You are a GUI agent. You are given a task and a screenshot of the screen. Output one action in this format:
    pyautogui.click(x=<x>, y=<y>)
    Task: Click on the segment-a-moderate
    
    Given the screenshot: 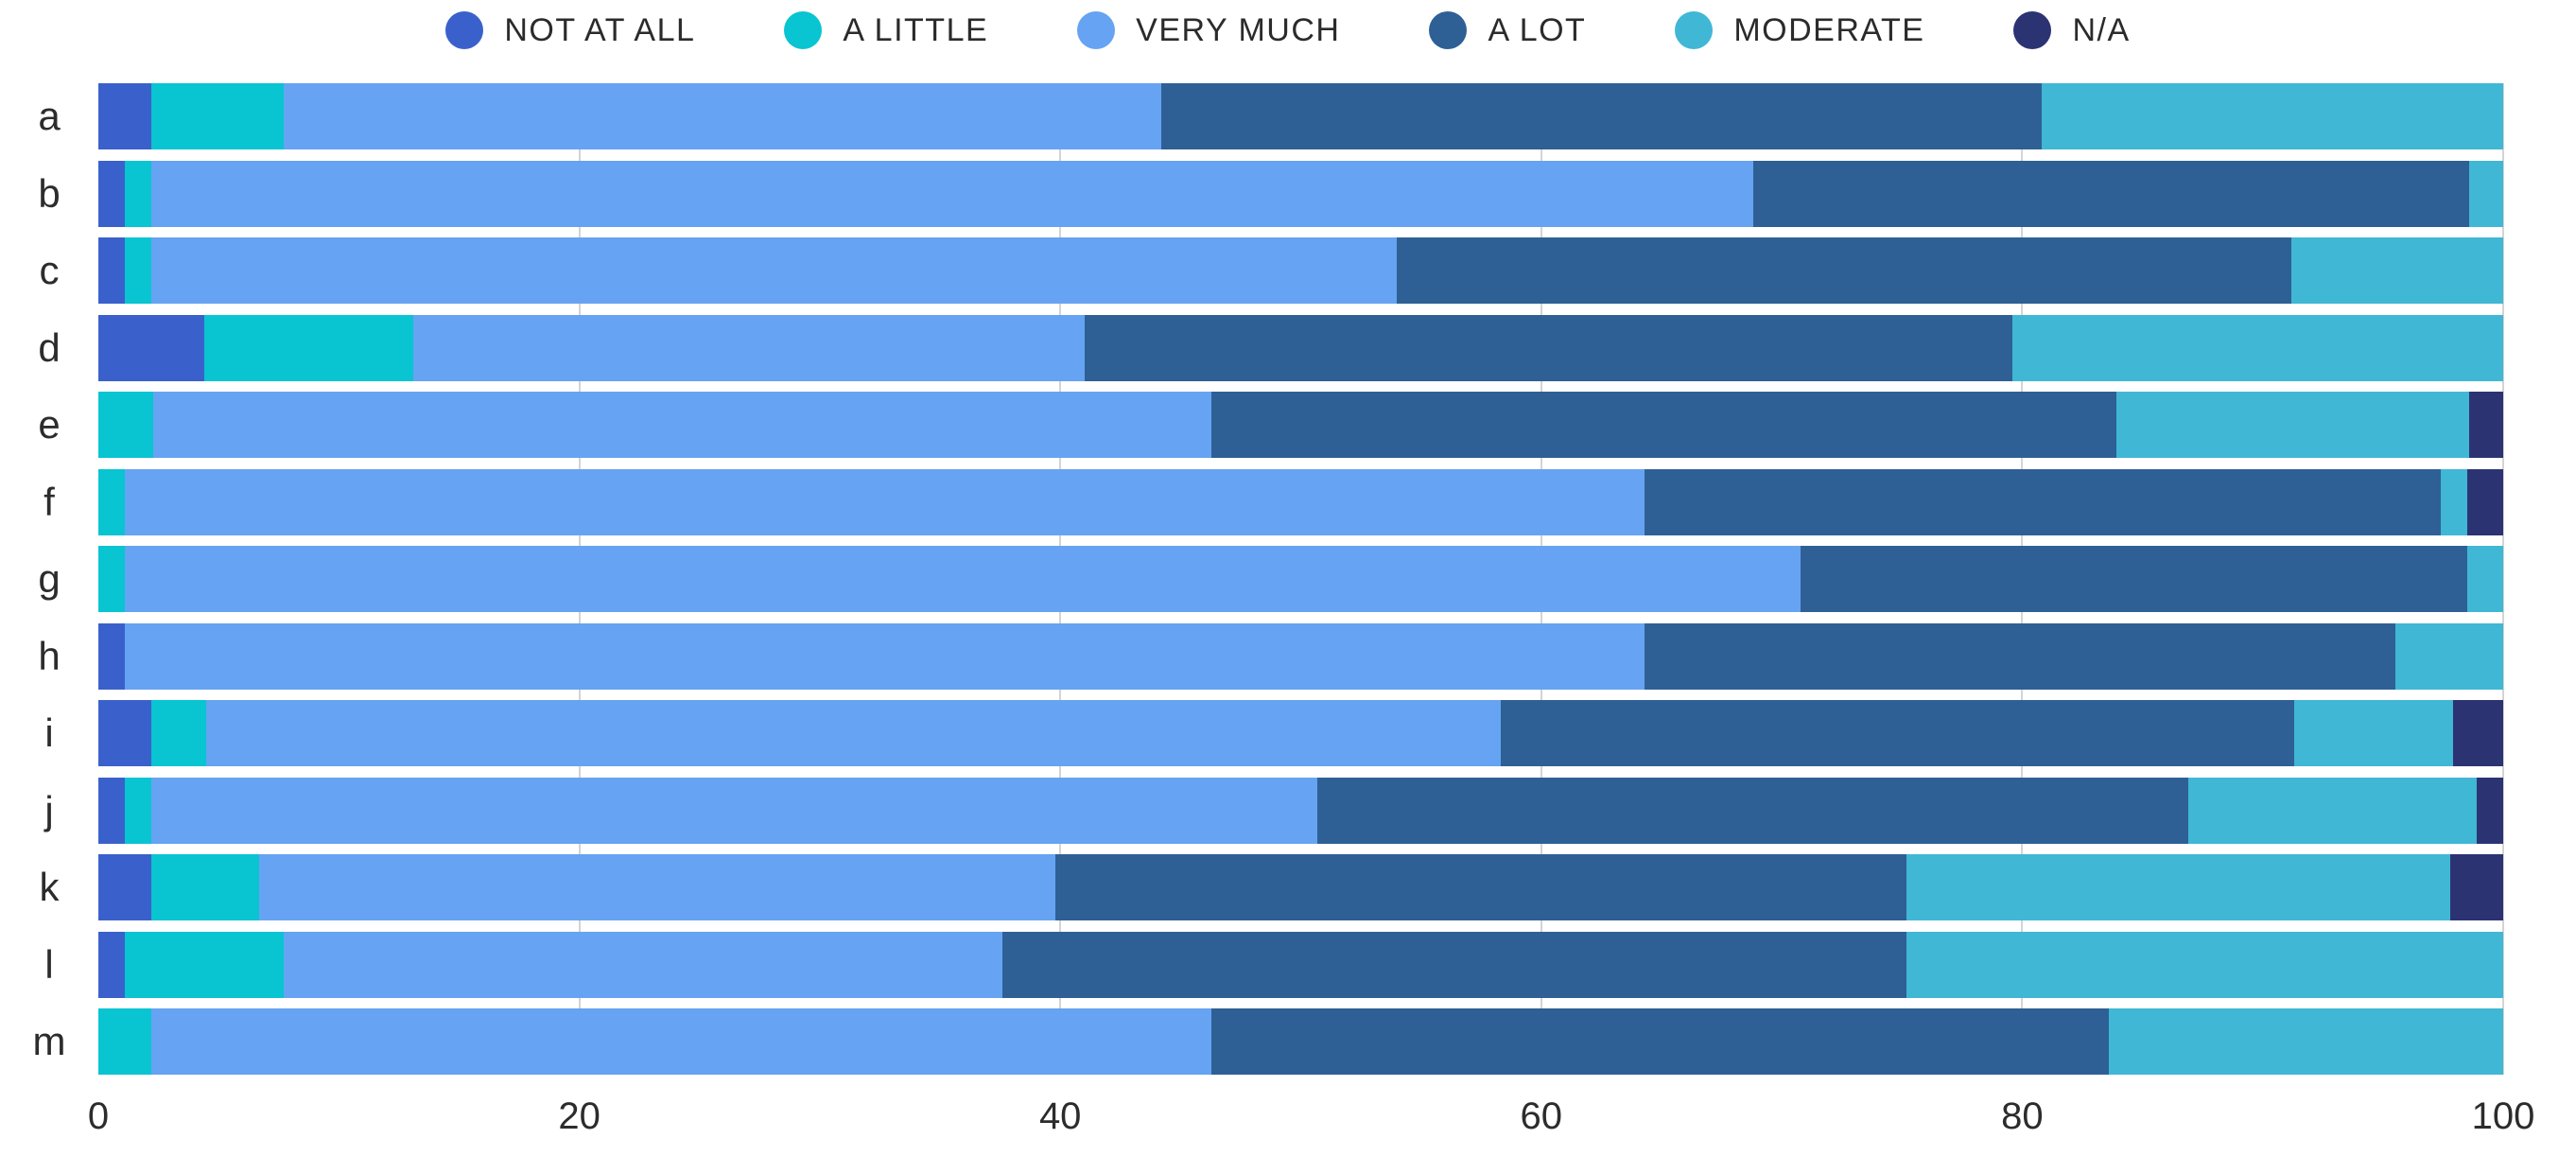 What is the action you would take?
    pyautogui.click(x=2272, y=116)
    